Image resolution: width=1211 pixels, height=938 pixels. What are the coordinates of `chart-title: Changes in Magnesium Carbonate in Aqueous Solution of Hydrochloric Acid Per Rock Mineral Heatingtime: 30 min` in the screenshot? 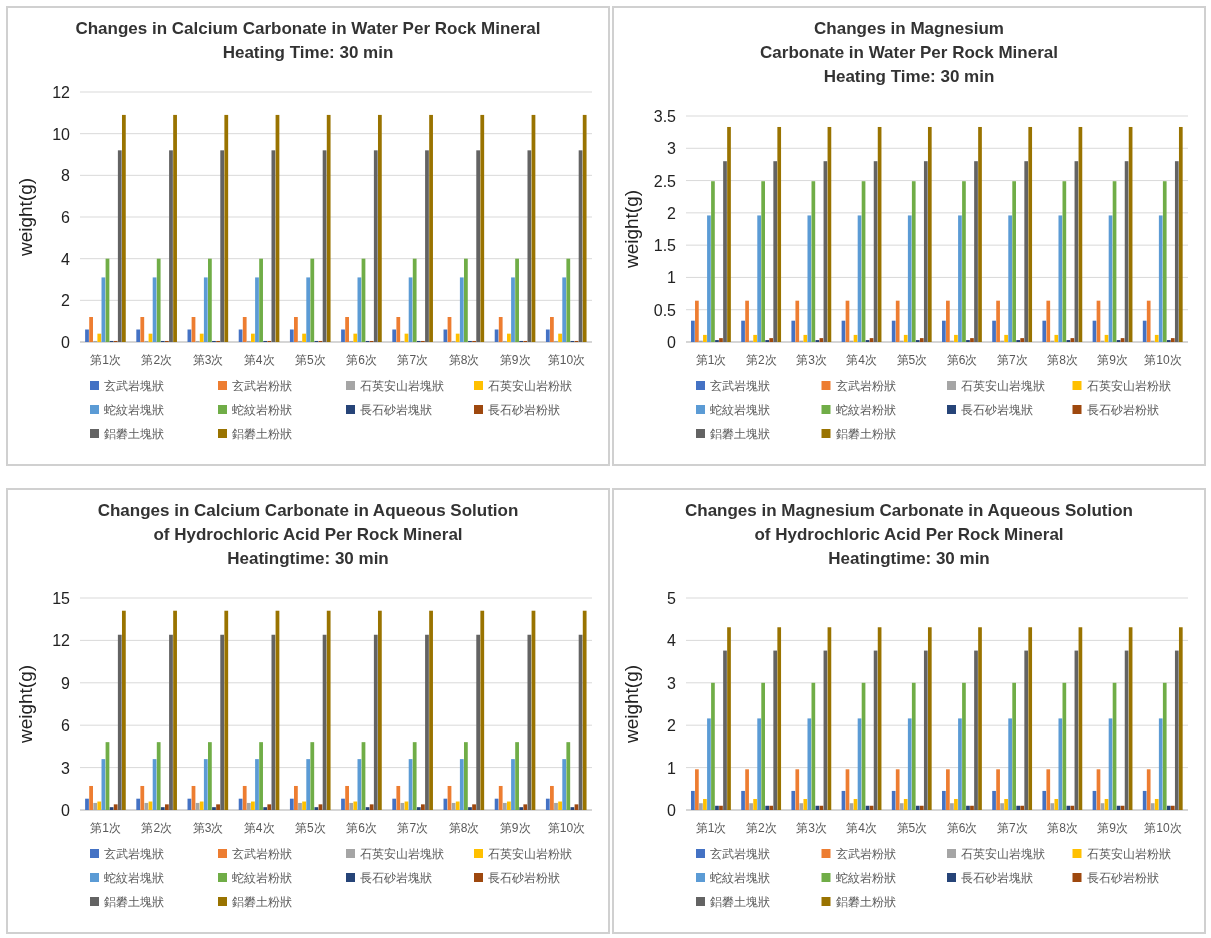 It's located at (909, 534).